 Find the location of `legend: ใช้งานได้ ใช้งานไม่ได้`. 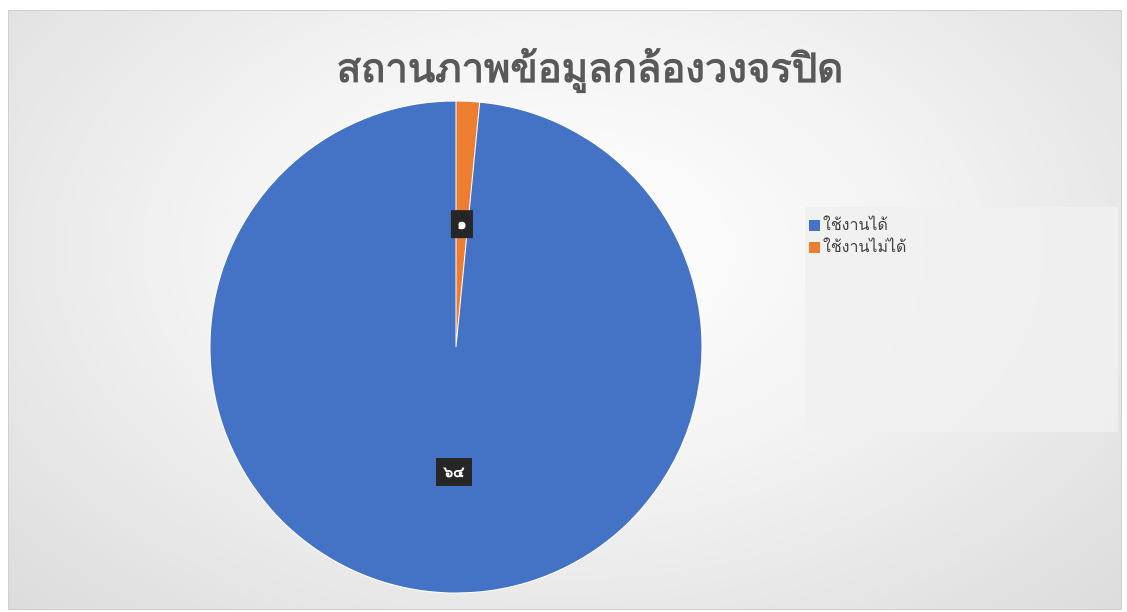

legend: ใช้งานได้ ใช้งานไม่ได้ is located at coordinates (961, 319).